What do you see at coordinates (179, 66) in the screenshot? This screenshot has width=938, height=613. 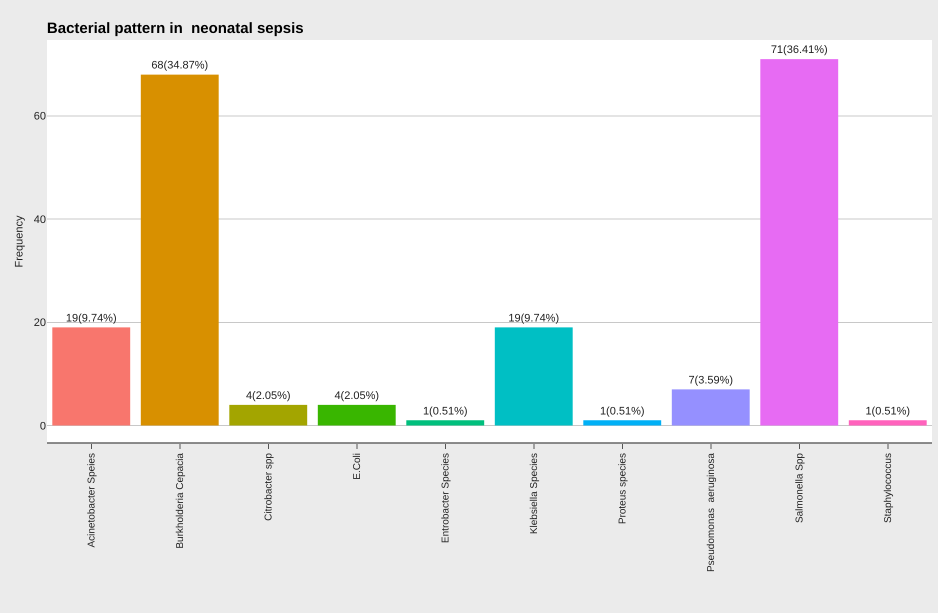 I see `data-label: 68(34.87%)` at bounding box center [179, 66].